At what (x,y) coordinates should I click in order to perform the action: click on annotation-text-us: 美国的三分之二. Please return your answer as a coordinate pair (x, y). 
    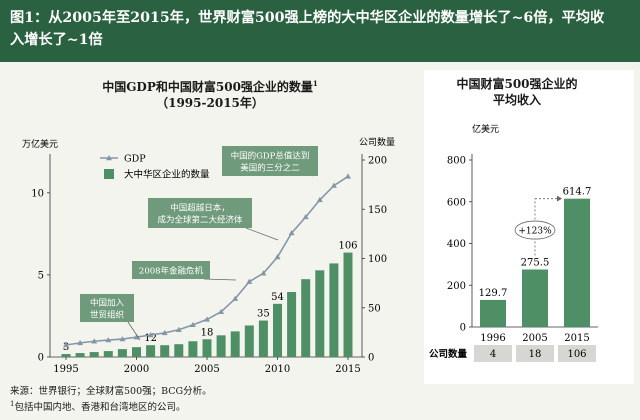
    Looking at the image, I should click on (270, 168).